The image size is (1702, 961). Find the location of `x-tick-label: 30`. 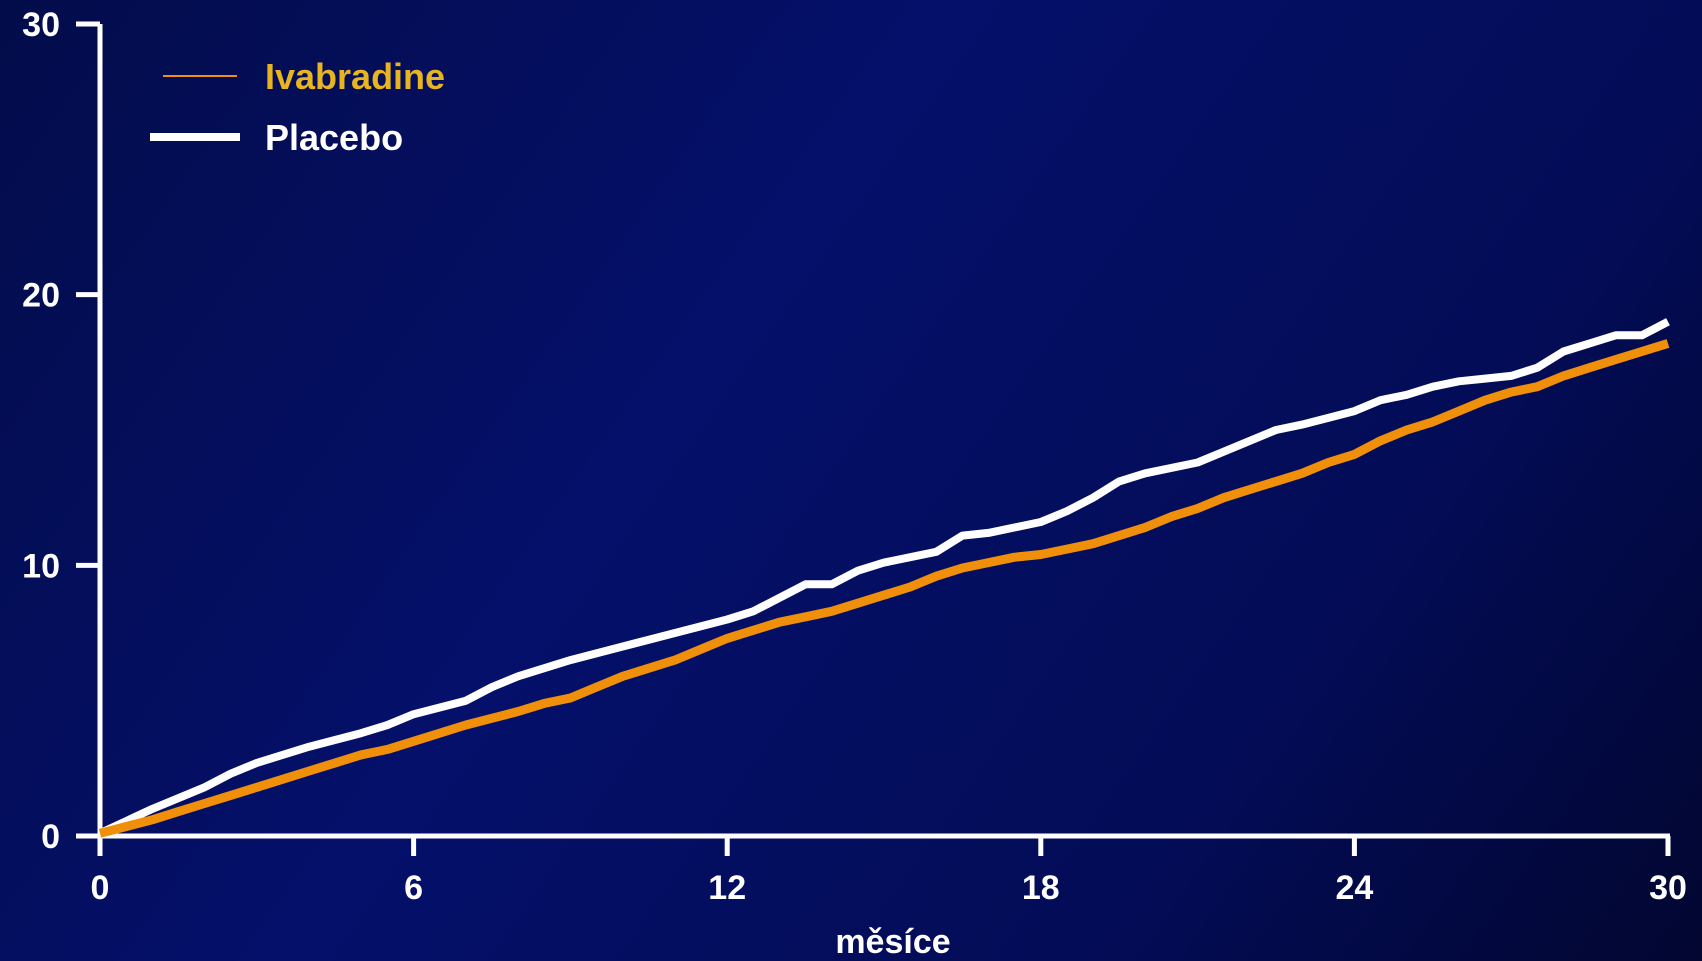

x-tick-label: 30 is located at coordinates (1668, 888).